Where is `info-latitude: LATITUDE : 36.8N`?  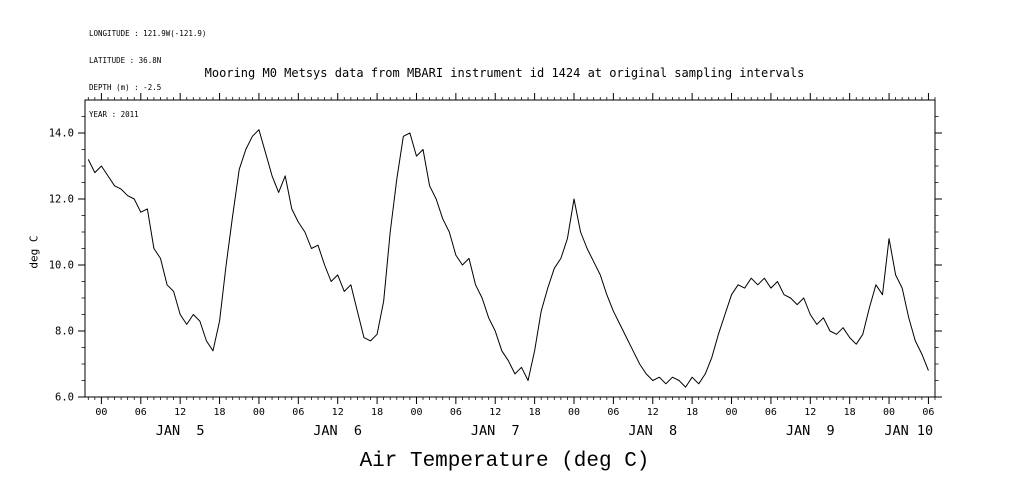 info-latitude: LATITUDE : 36.8N is located at coordinates (125, 60).